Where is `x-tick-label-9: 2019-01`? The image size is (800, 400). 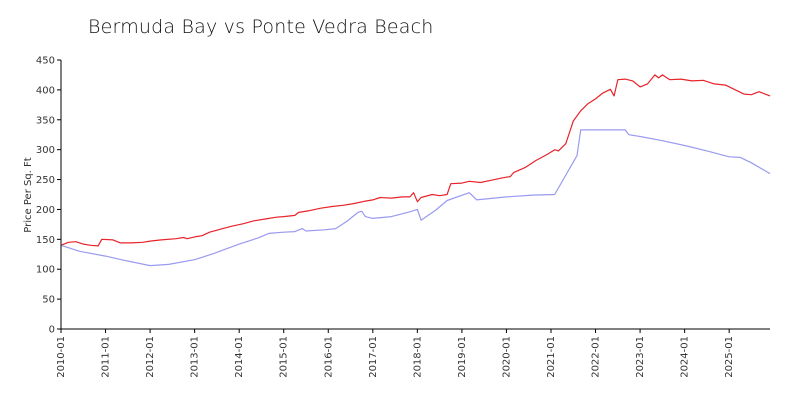
x-tick-label-9: 2019-01 is located at coordinates (462, 357).